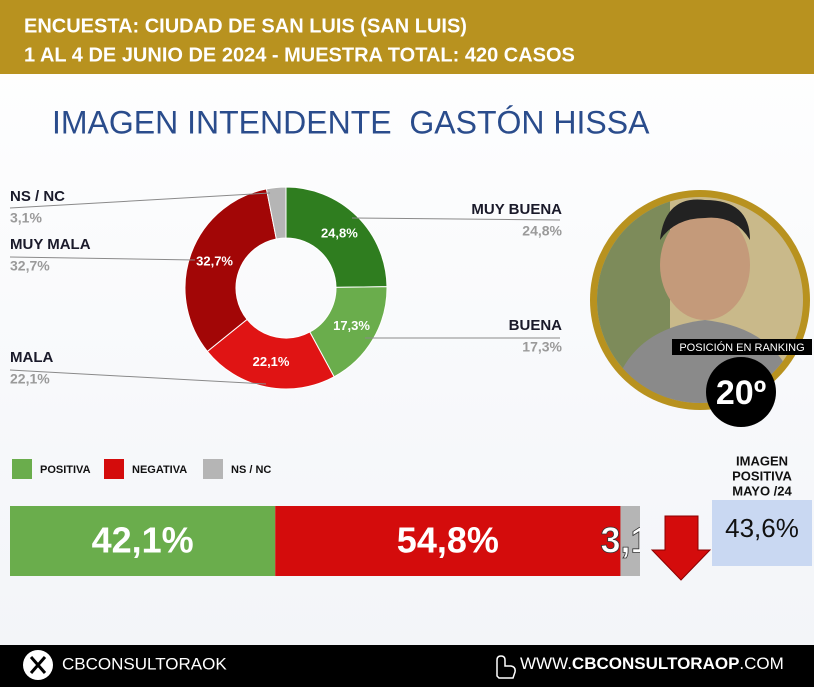 The height and width of the screenshot is (687, 814). I want to click on bar-label: 42,1%, so click(143, 540).